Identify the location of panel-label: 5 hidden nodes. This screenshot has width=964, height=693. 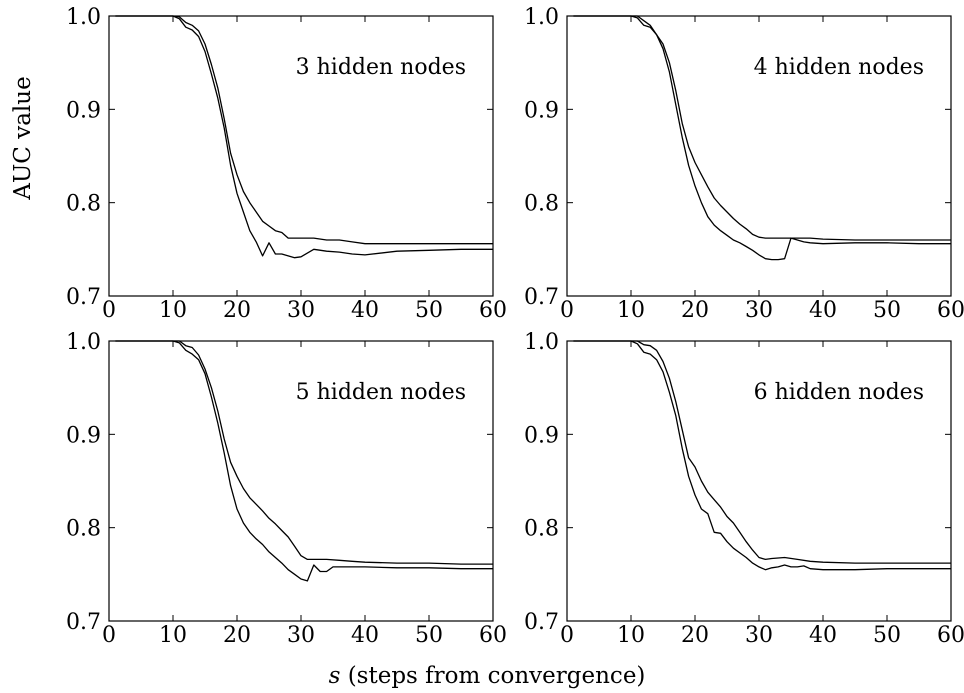
(381, 392).